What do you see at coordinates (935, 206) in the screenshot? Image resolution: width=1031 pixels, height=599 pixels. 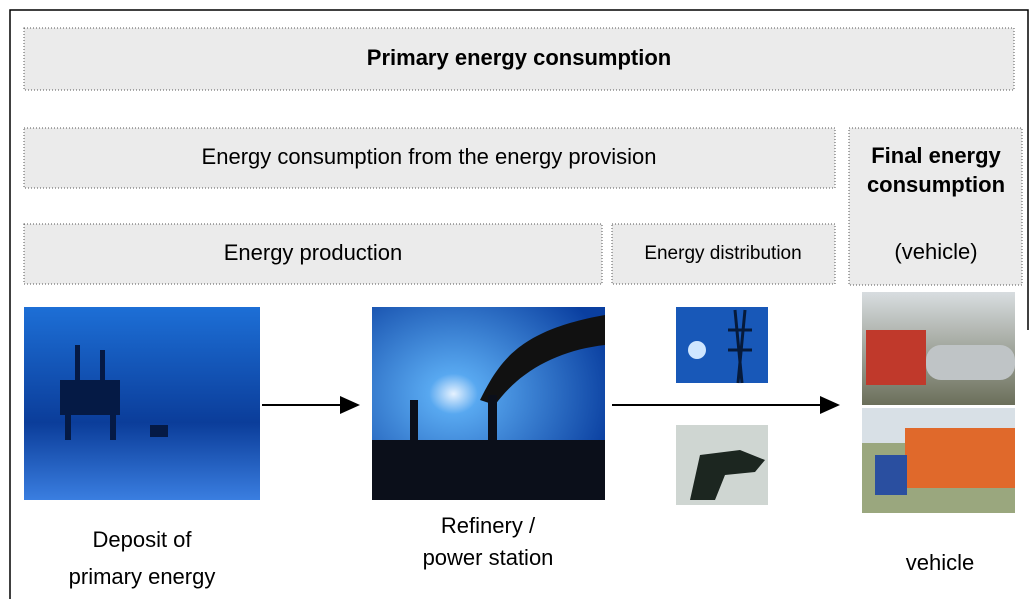 I see `final-box` at bounding box center [935, 206].